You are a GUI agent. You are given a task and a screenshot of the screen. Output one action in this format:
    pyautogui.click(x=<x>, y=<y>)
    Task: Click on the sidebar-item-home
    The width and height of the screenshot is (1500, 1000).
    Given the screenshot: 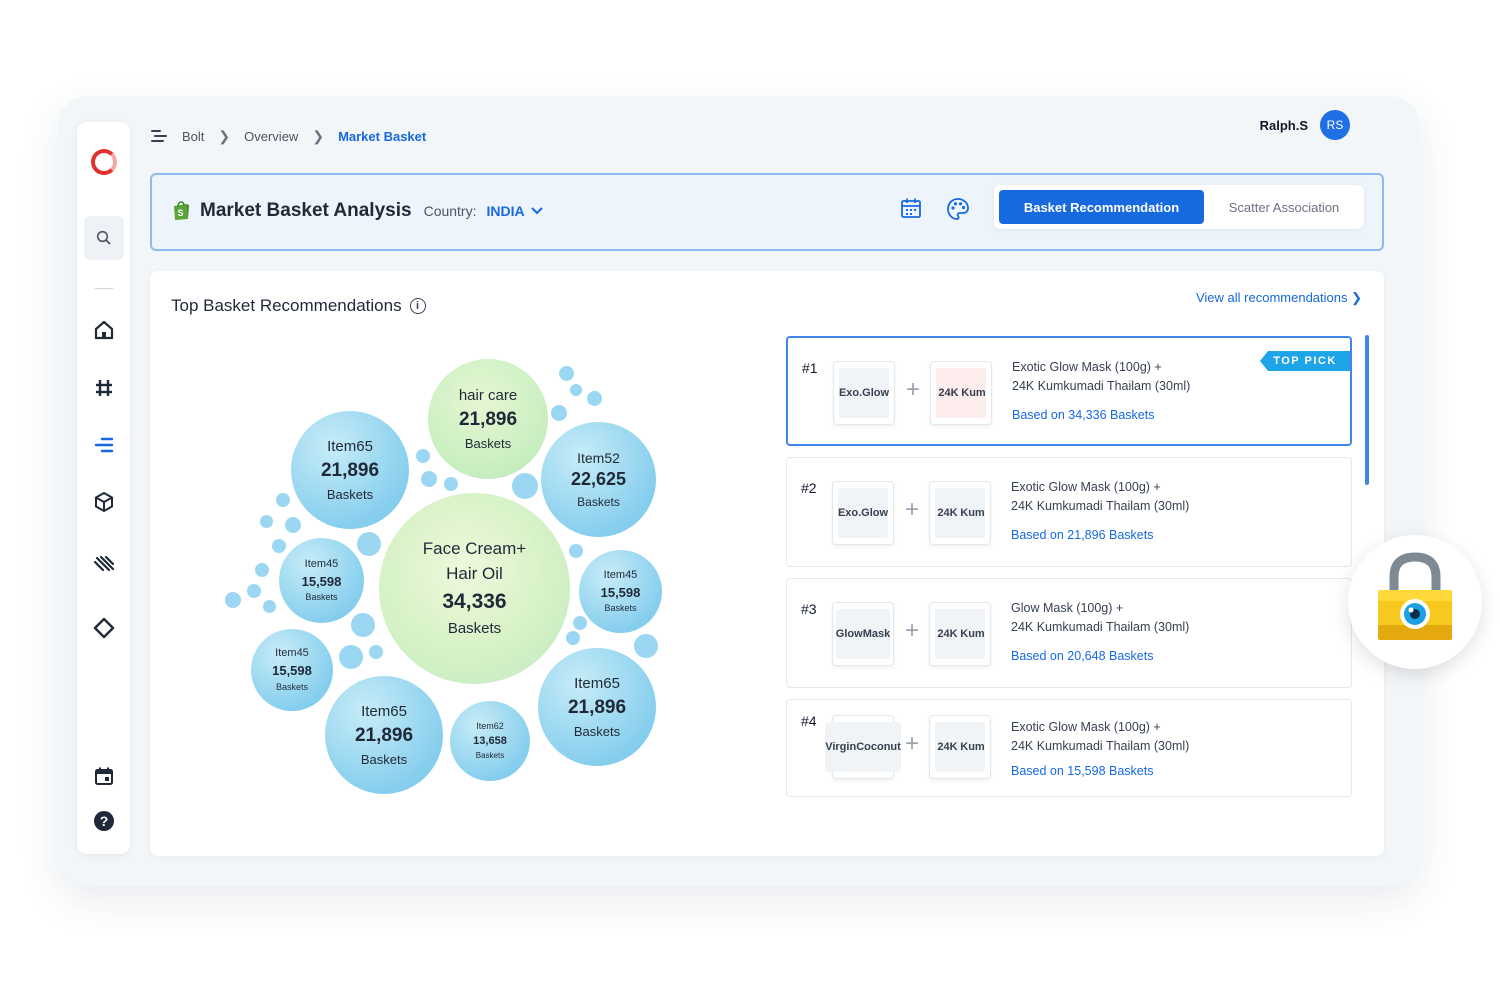 What is the action you would take?
    pyautogui.click(x=103, y=330)
    